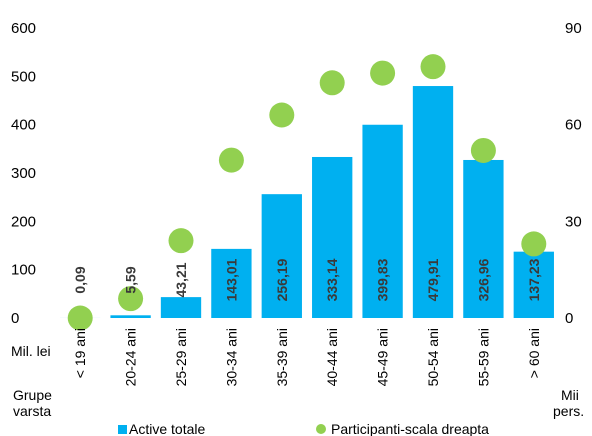 Image resolution: width=592 pixels, height=436 pixels. Describe the element at coordinates (167, 428) in the screenshot. I see `legend-label-active-totale: Active totale` at that location.